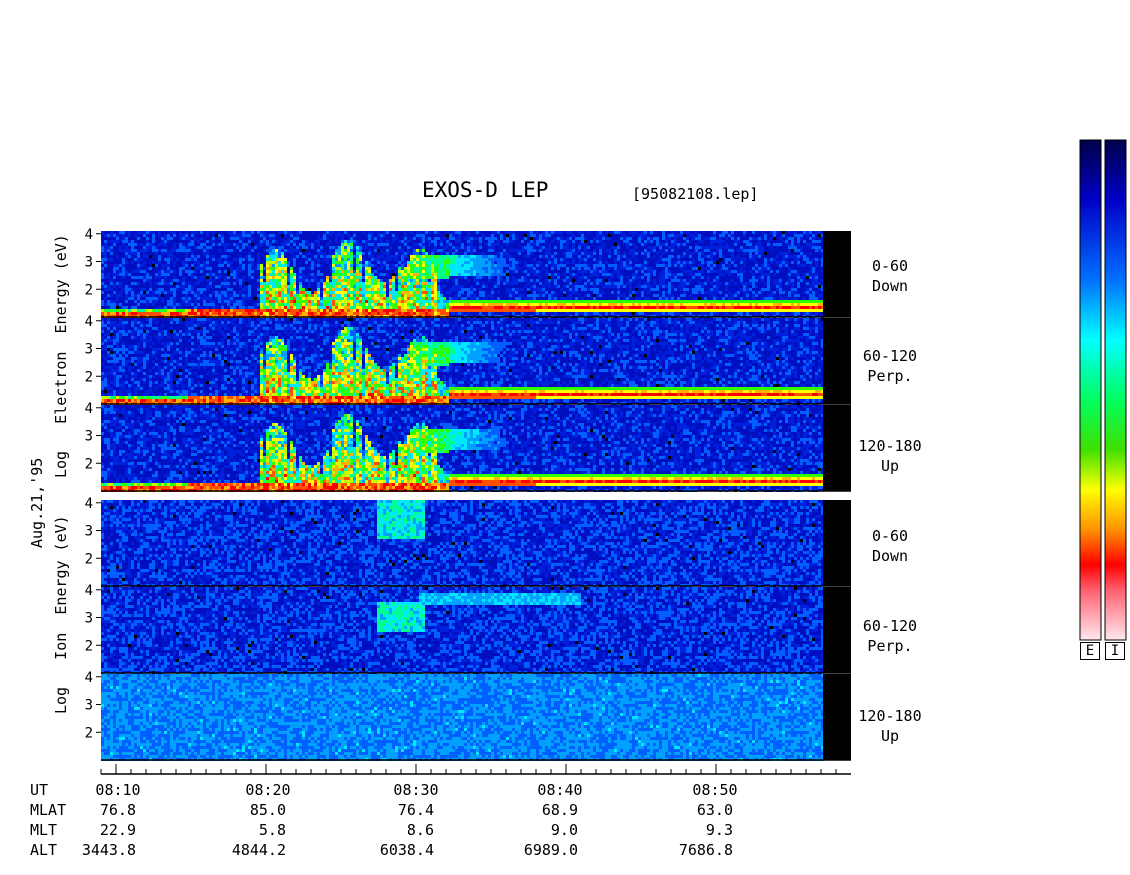 The width and height of the screenshot is (1130, 875). What do you see at coordinates (698, 810) in the screenshot?
I see `ephemeris-value-mlat-4: 63.0` at bounding box center [698, 810].